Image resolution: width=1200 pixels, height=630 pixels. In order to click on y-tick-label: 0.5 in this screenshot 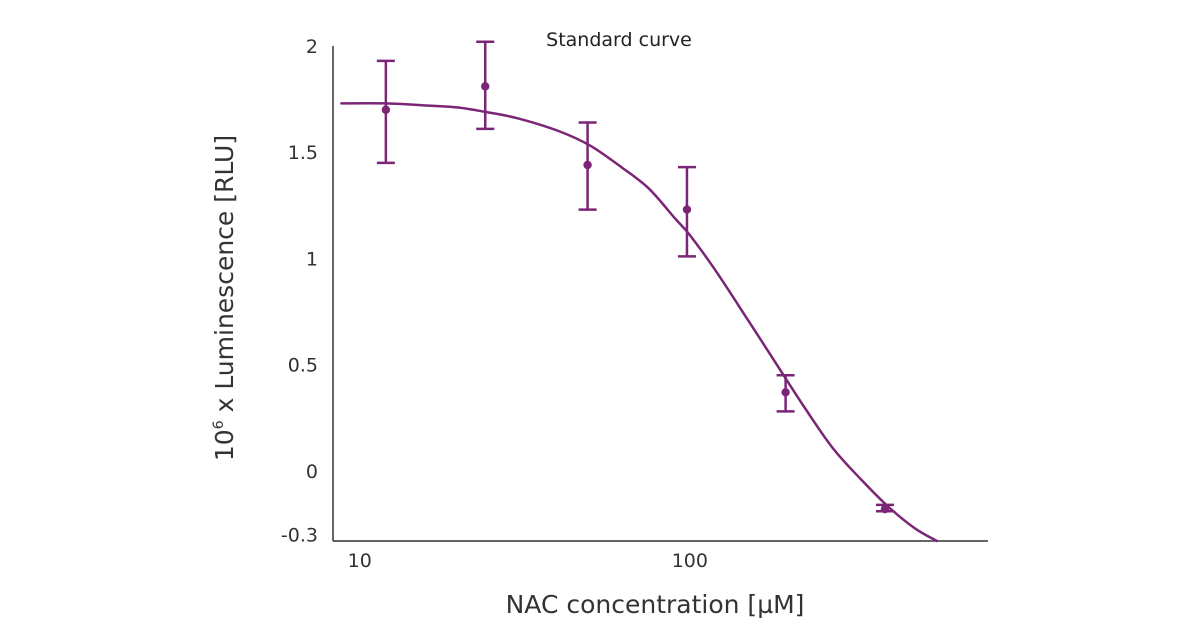, I will do `click(303, 366)`.